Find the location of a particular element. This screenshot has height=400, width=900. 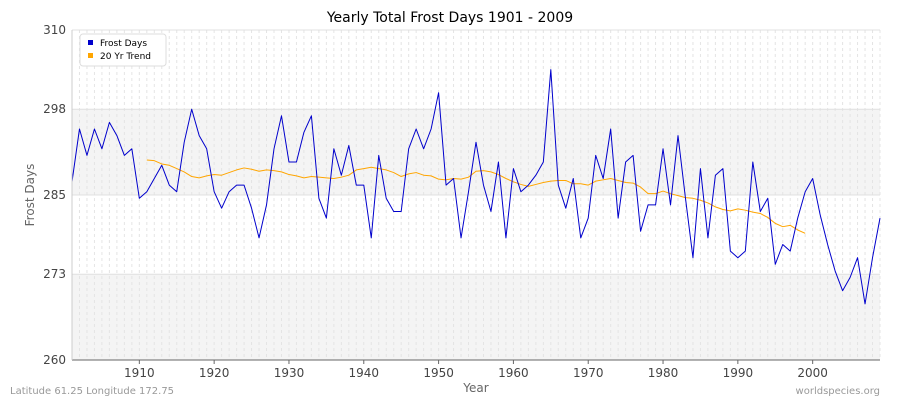

legend-box is located at coordinates (123, 50).